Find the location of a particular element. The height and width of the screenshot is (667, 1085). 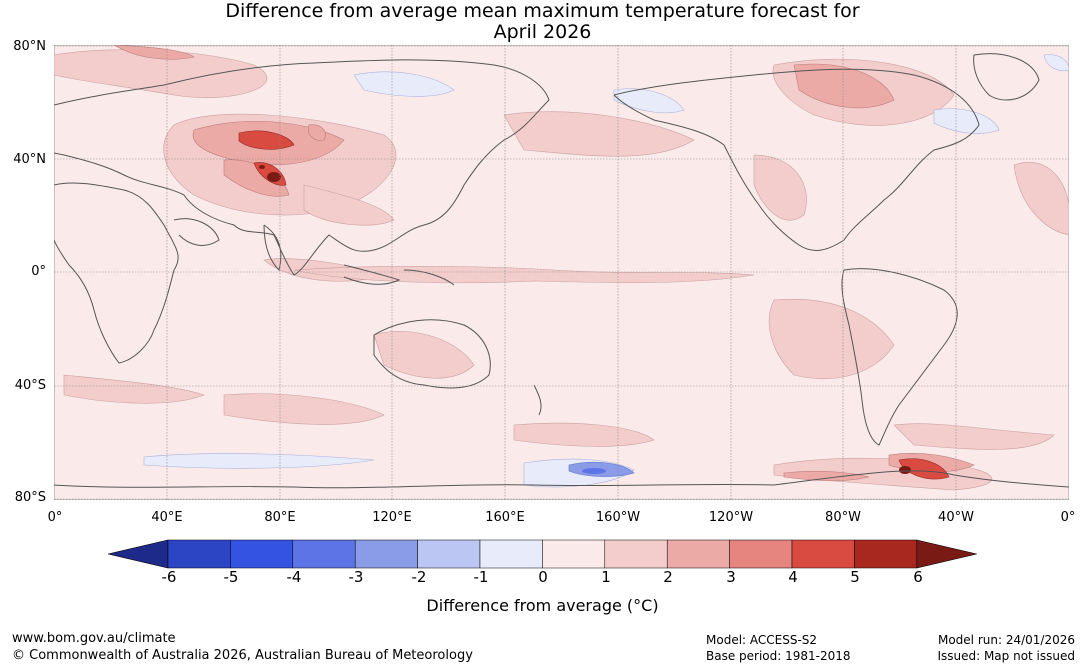

colorbar-tick-label: -2 is located at coordinates (419, 577).